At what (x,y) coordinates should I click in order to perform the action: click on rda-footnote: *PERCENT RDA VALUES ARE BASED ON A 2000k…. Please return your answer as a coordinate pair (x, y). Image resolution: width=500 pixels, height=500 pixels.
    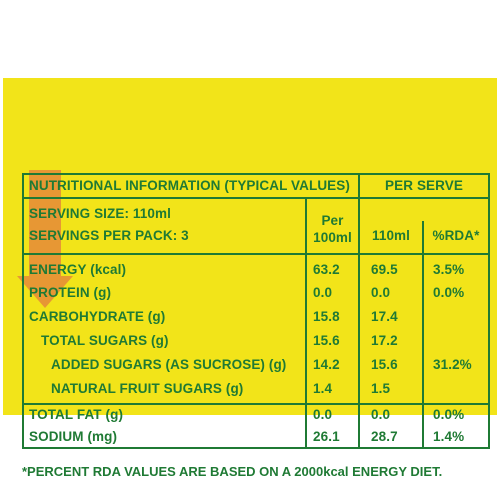
    Looking at the image, I should click on (232, 471).